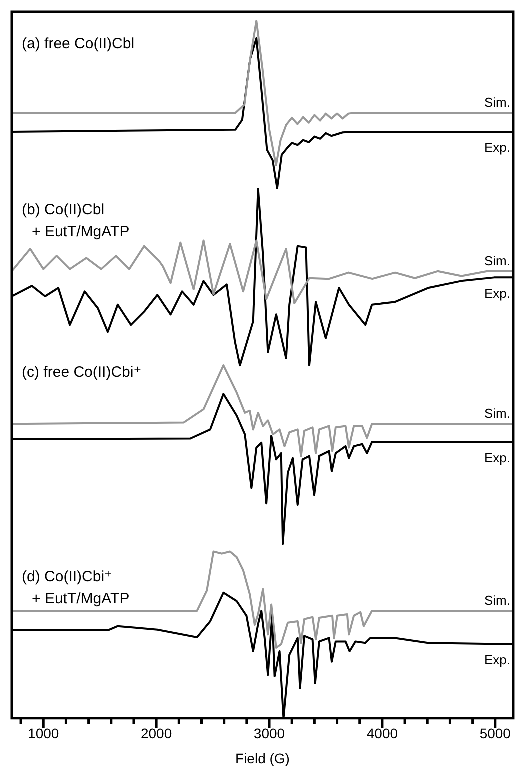 The width and height of the screenshot is (519, 776). What do you see at coordinates (496, 734) in the screenshot?
I see `x-tick-label: 5000` at bounding box center [496, 734].